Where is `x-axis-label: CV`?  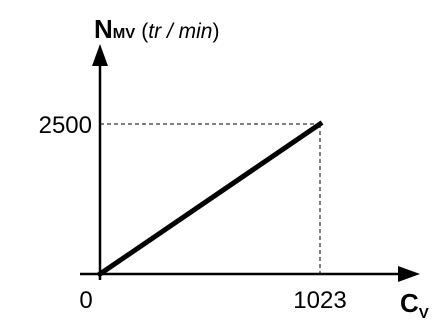
x-axis-label: CV is located at coordinates (414, 305).